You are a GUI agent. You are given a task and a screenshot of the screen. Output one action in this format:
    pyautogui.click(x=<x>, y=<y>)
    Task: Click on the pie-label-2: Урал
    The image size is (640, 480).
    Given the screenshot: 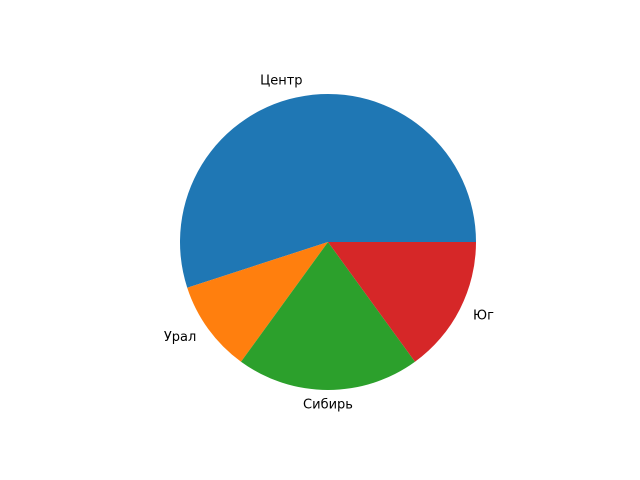 What is the action you would take?
    pyautogui.click(x=180, y=337)
    